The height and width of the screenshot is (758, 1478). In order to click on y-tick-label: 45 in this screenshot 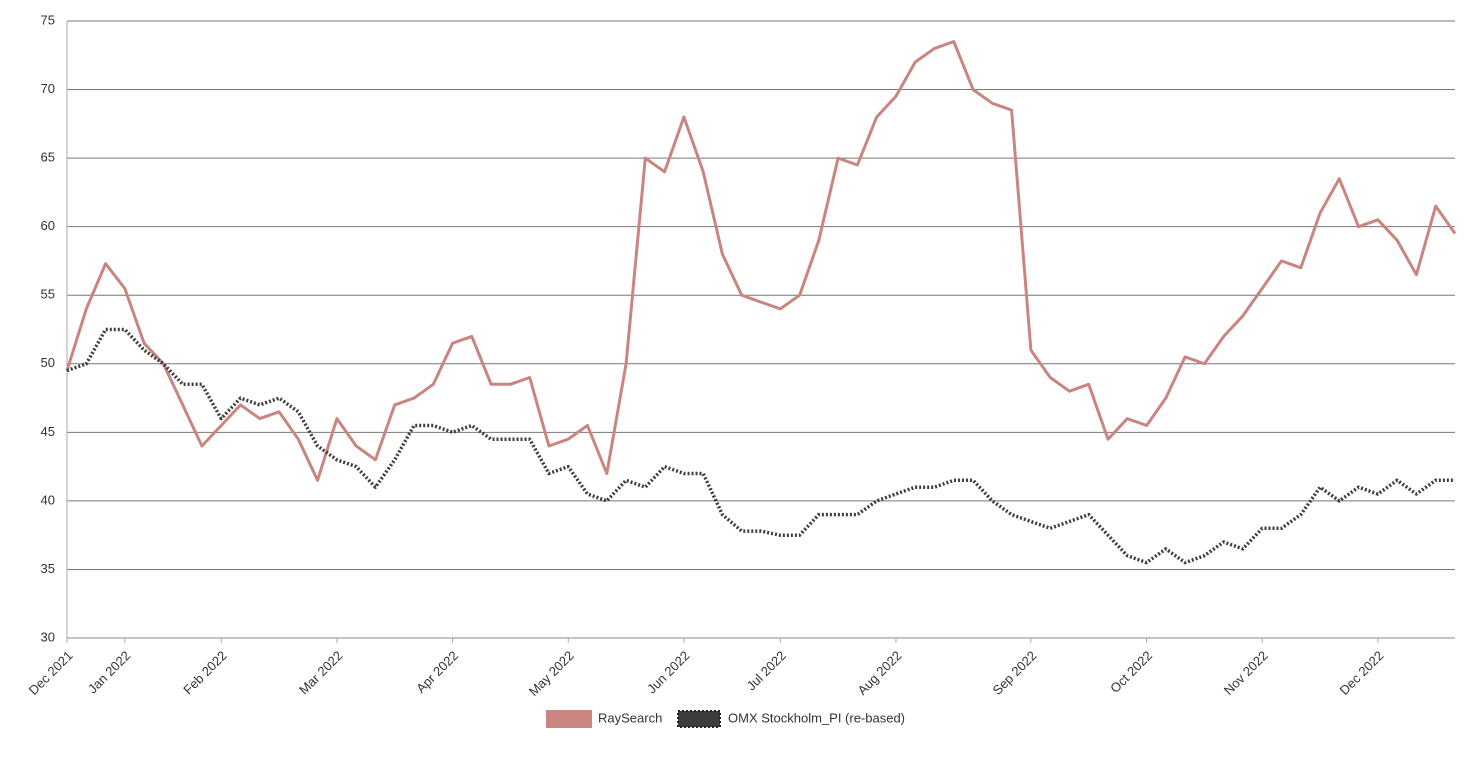, I will do `click(48, 431)`.